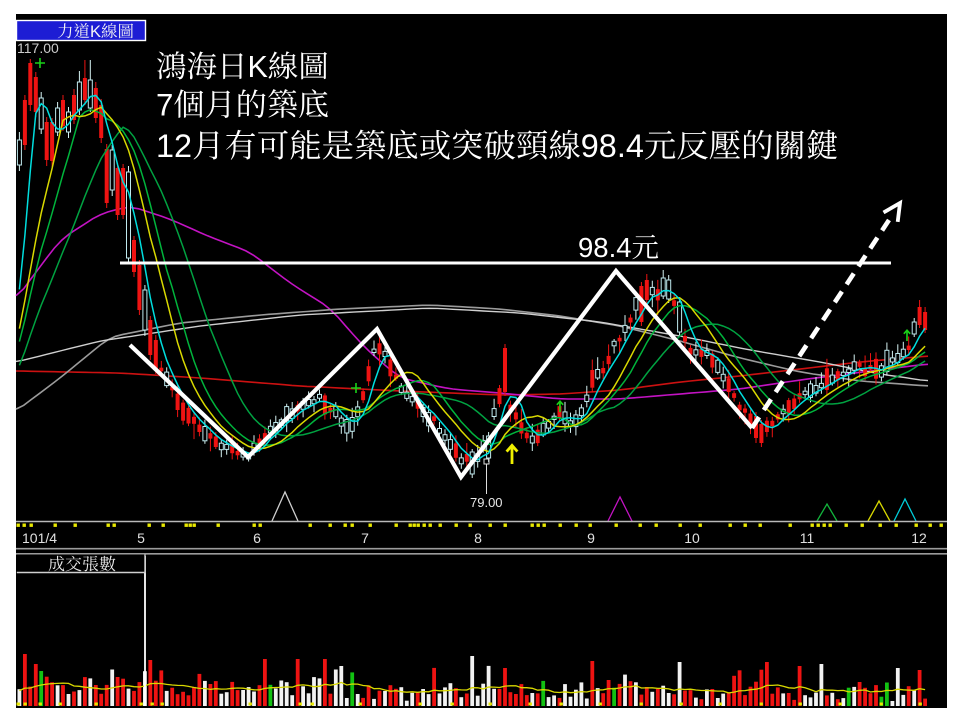 The height and width of the screenshot is (720, 960). I want to click on svg-text: 117.00, so click(38, 48).